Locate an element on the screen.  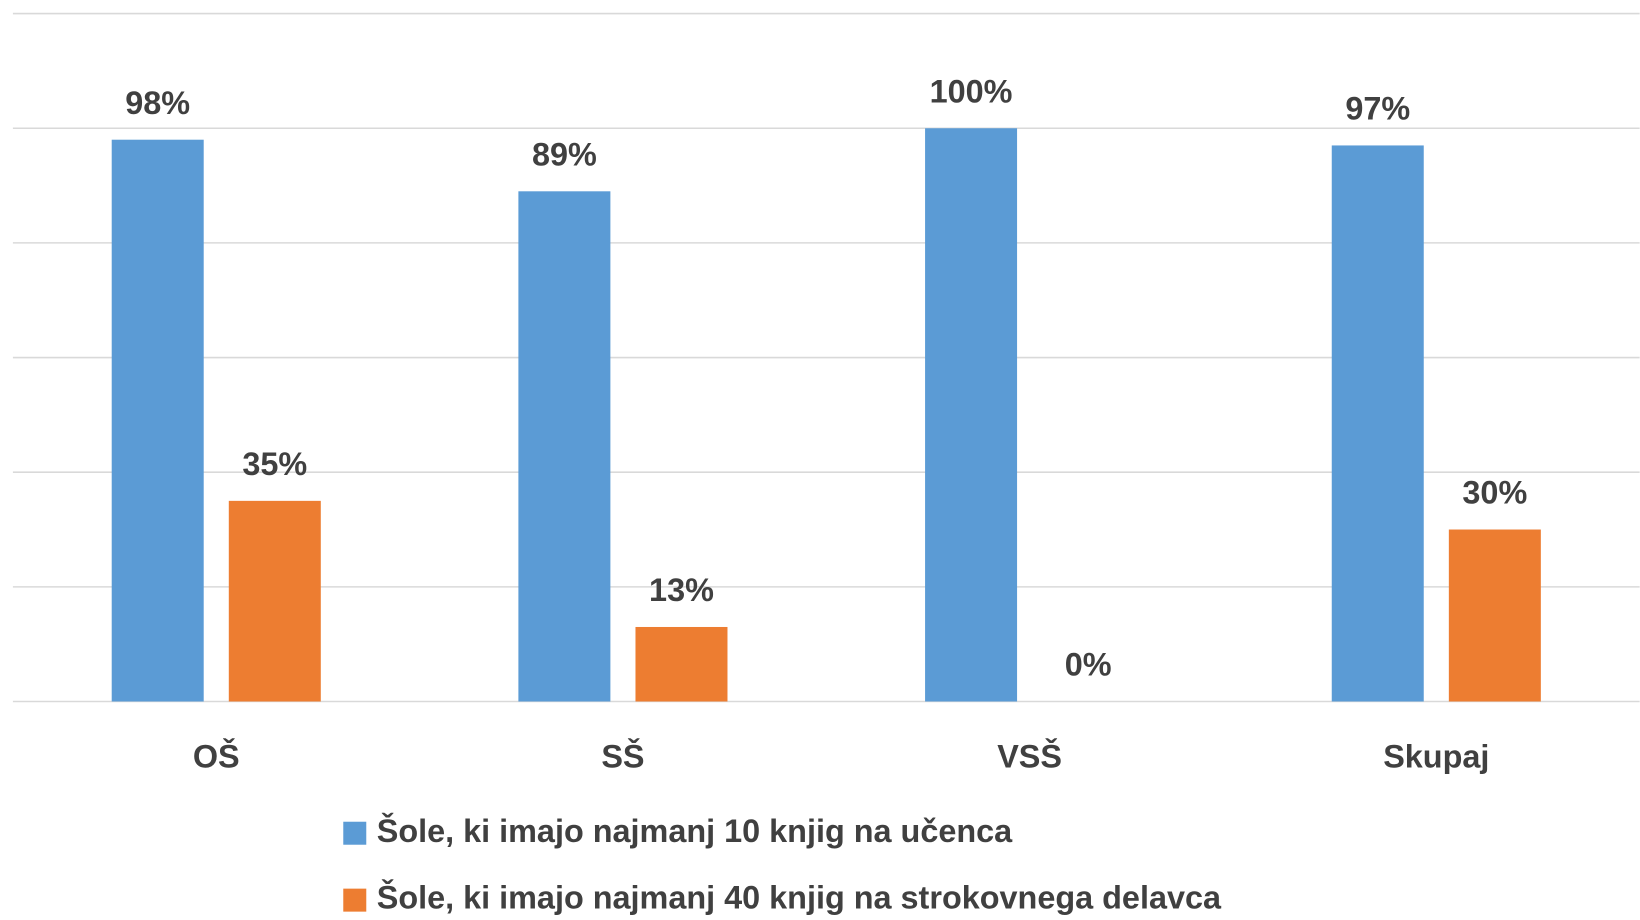
x-tick-label: VSŠ is located at coordinates (1029, 756).